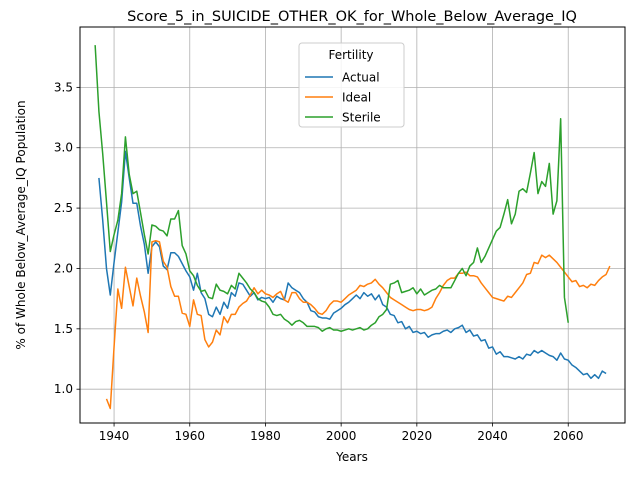 The height and width of the screenshot is (480, 640). What do you see at coordinates (338, 98) in the screenshot?
I see `legend-item-ideal: Ideal` at bounding box center [338, 98].